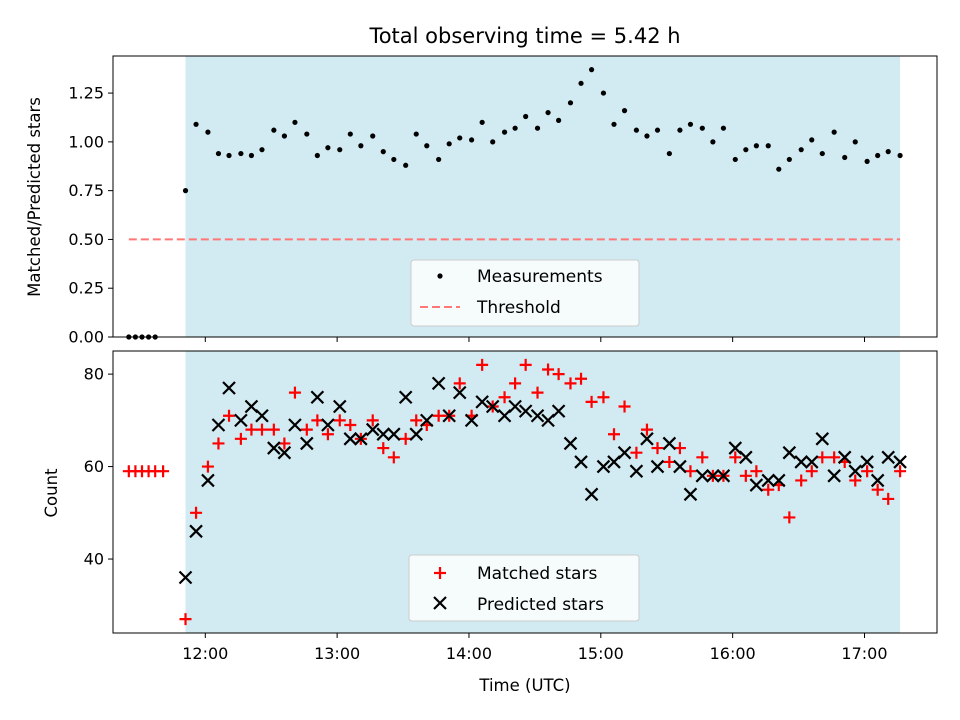 Image resolution: width=960 pixels, height=720 pixels. I want to click on top-y-axis-label: Matched/Predicted stars, so click(34, 197).